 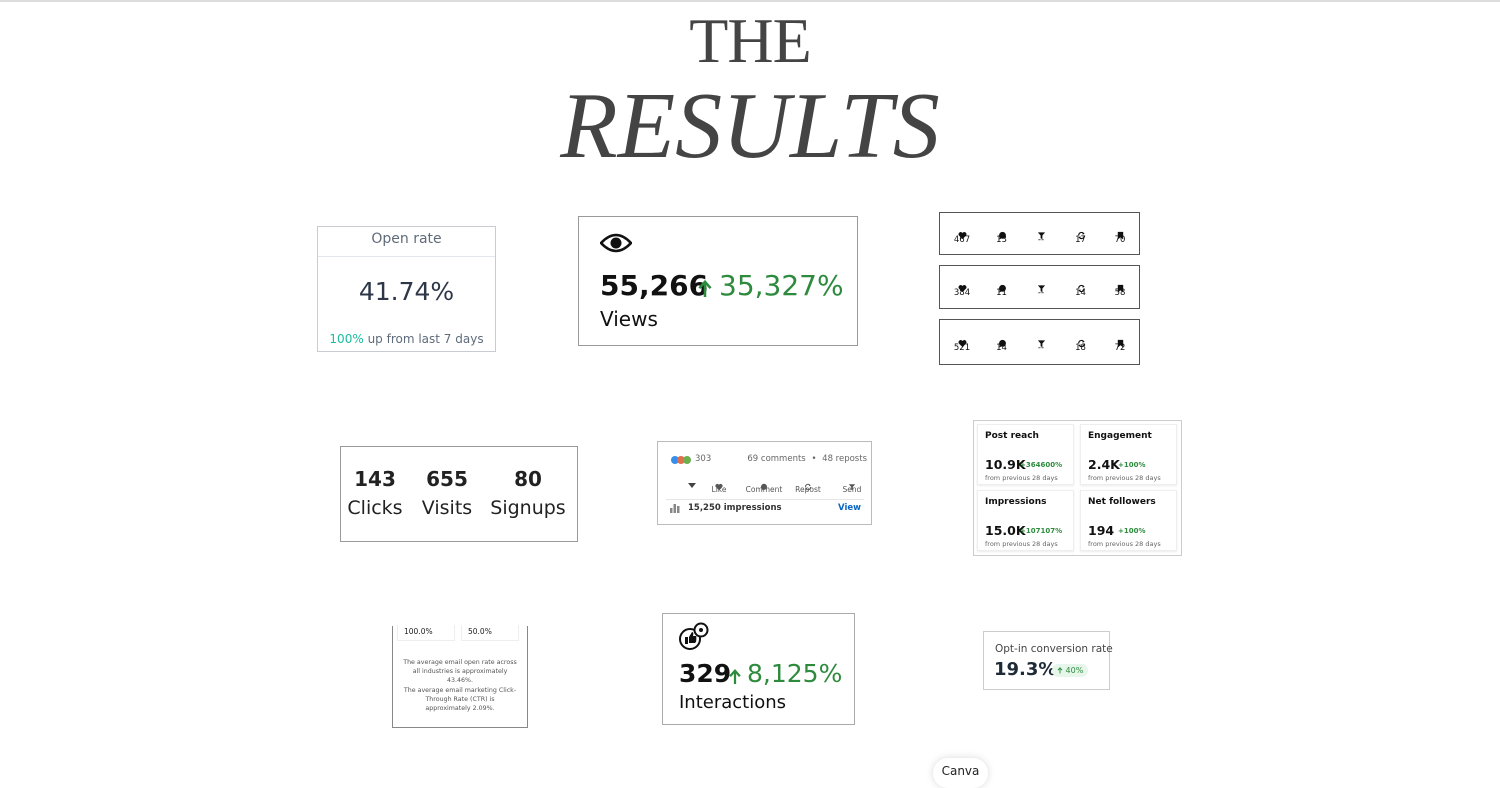 I want to click on reaction-icons, so click(x=681, y=460).